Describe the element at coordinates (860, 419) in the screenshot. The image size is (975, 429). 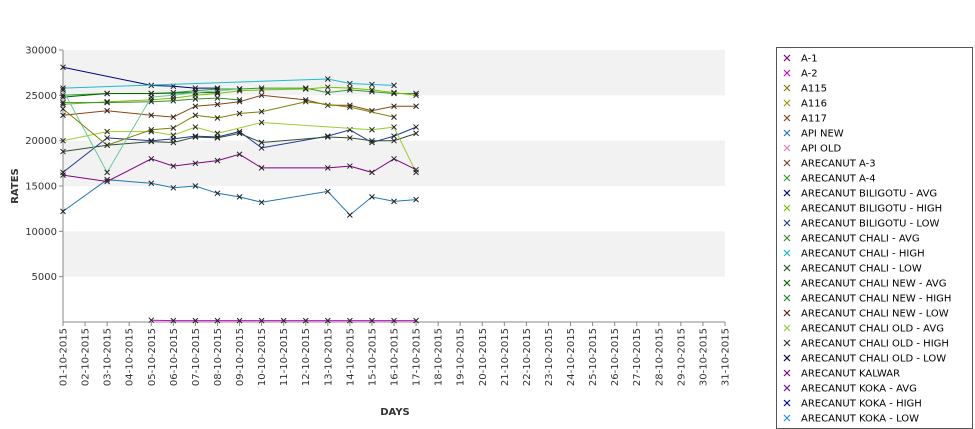
I see `legend-label: ARECANUT KOKA - LOW` at that location.